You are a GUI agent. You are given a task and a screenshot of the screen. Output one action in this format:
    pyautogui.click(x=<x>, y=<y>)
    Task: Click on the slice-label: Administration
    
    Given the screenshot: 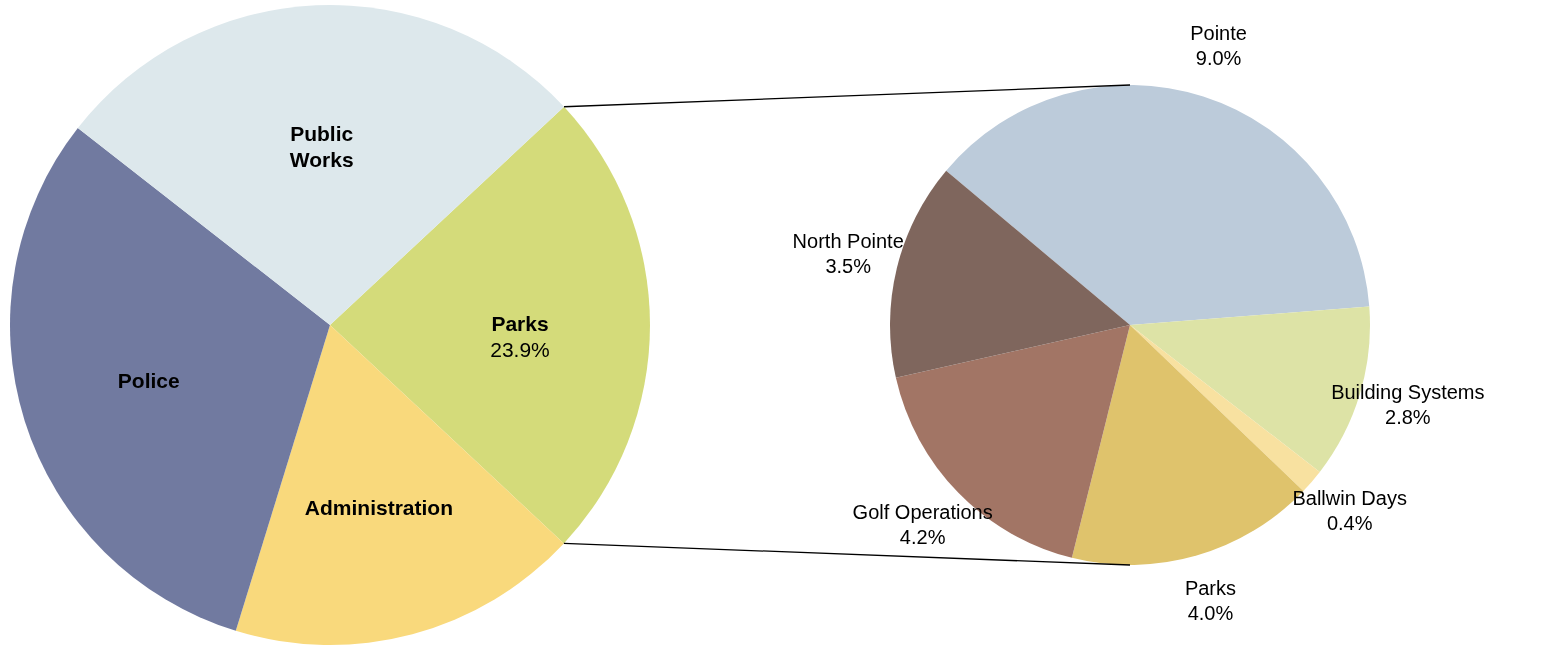 What is the action you would take?
    pyautogui.click(x=379, y=507)
    